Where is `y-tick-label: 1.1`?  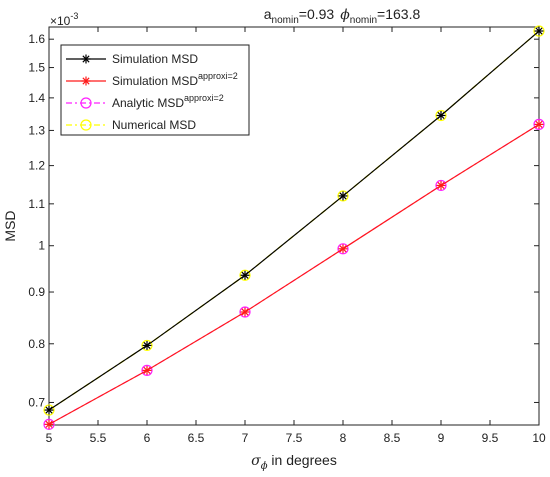 y-tick-label: 1.1 is located at coordinates (36, 204).